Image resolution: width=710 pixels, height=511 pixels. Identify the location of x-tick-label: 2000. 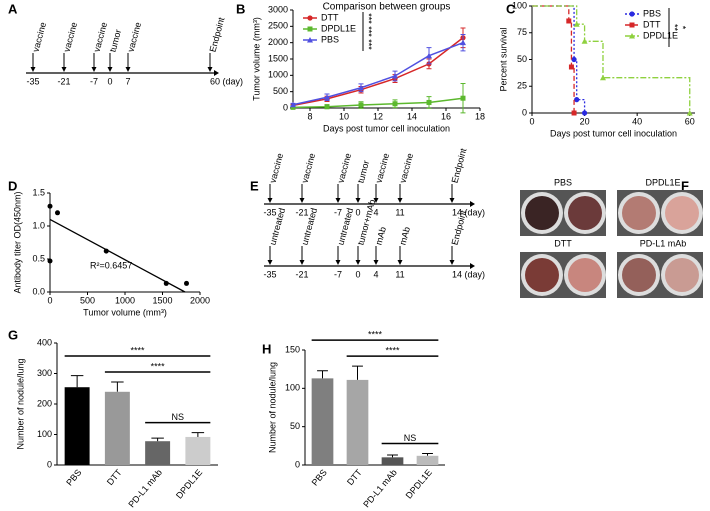
(200, 300).